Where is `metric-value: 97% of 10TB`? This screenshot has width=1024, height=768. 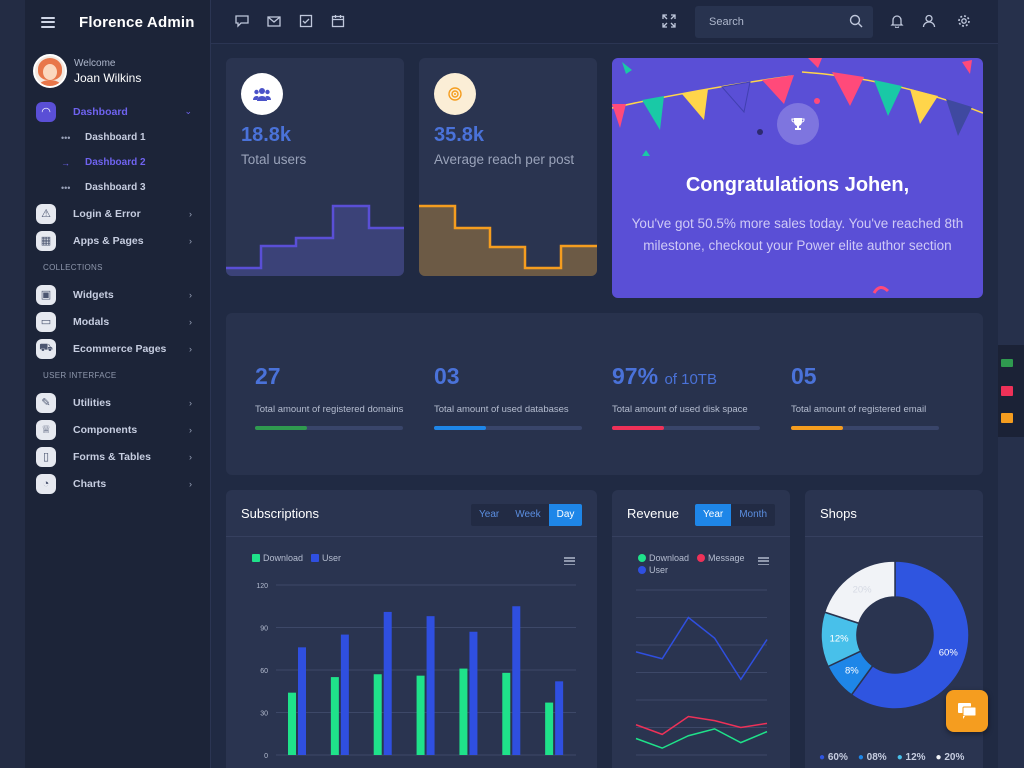
metric-value: 97% of 10TB is located at coordinates (664, 376).